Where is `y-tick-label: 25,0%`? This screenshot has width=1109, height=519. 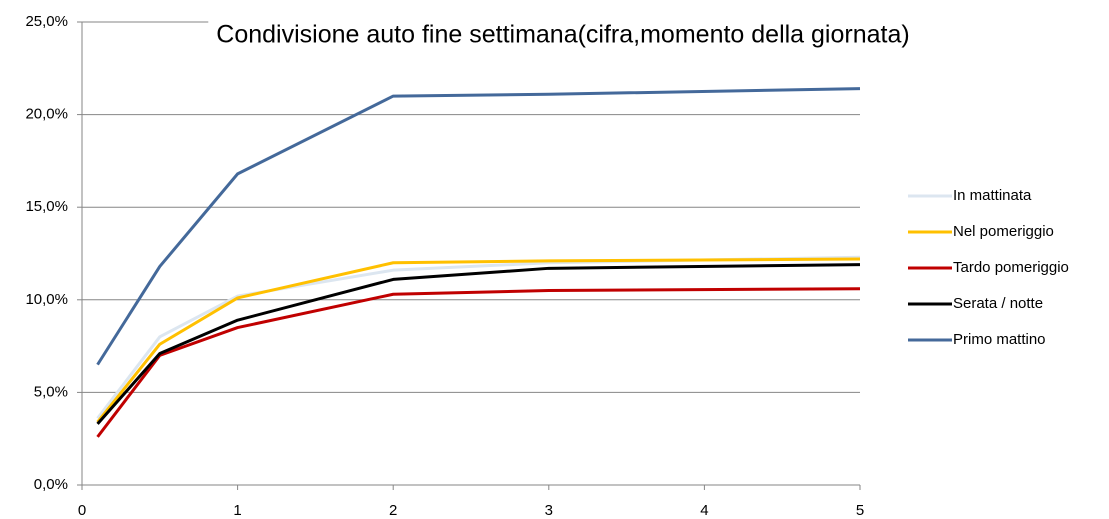 y-tick-label: 25,0% is located at coordinates (46, 21).